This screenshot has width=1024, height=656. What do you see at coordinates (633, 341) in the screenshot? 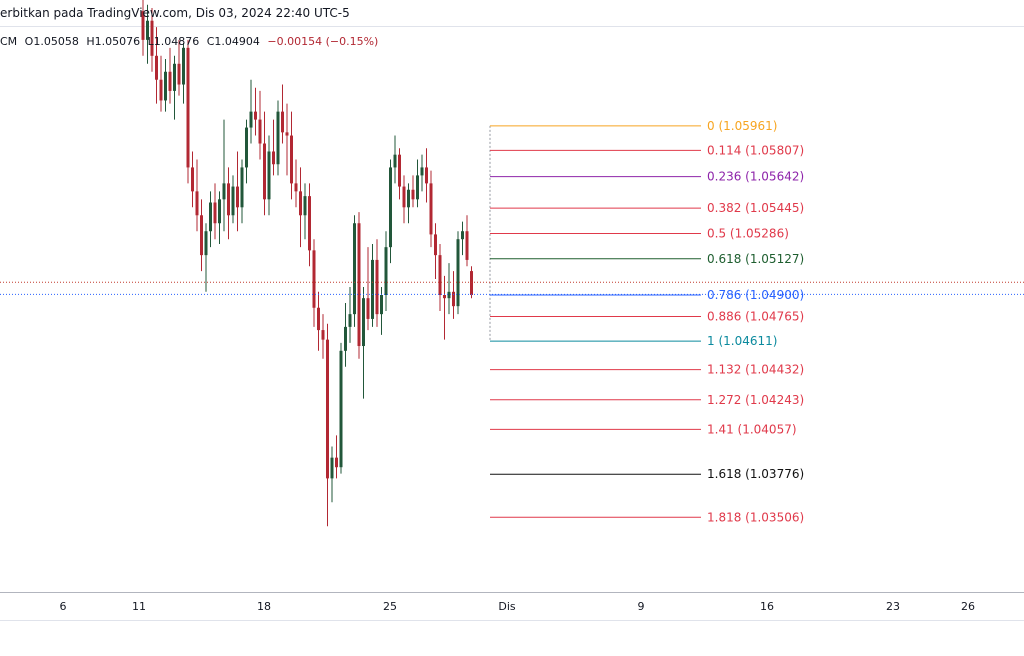
I see `fib-level: 1 (1.04611)` at bounding box center [633, 341].